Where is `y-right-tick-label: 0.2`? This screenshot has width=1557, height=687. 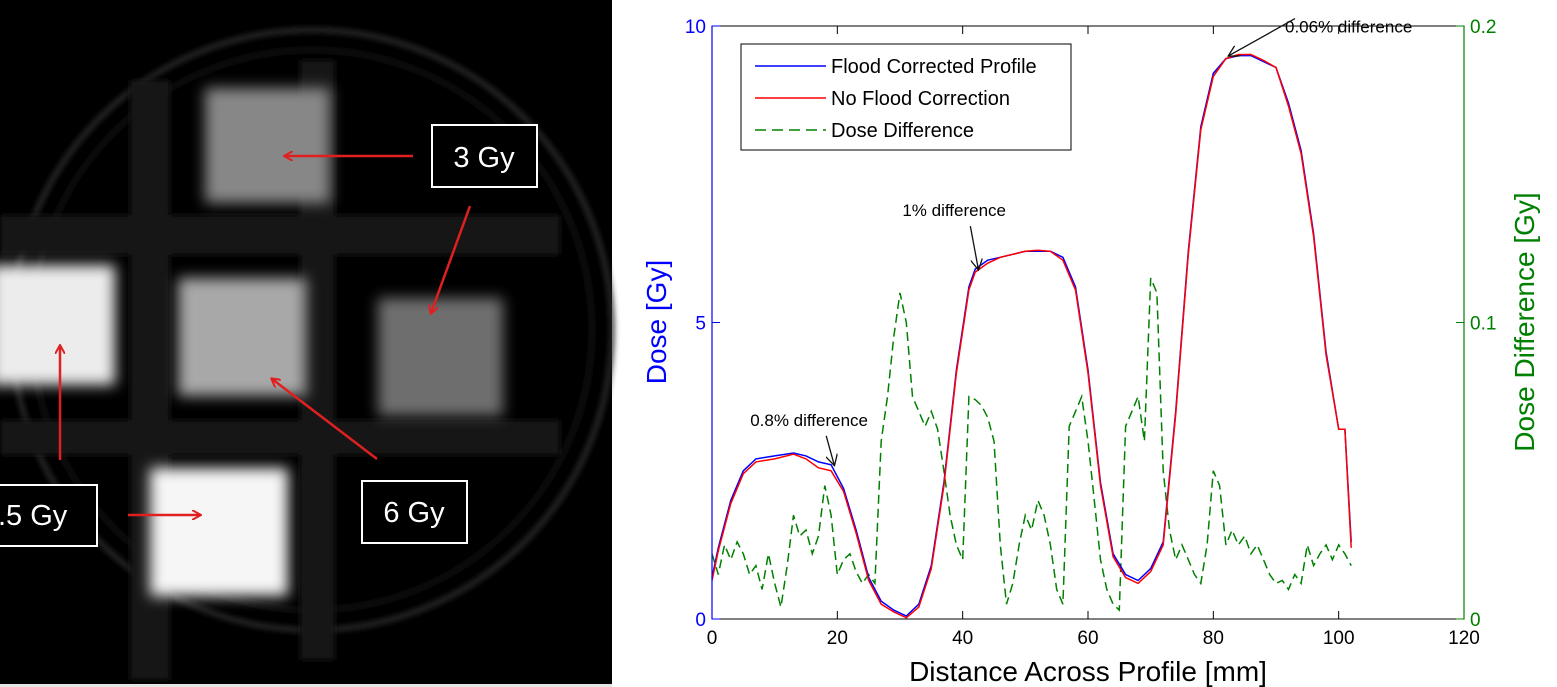 y-right-tick-label: 0.2 is located at coordinates (1483, 27).